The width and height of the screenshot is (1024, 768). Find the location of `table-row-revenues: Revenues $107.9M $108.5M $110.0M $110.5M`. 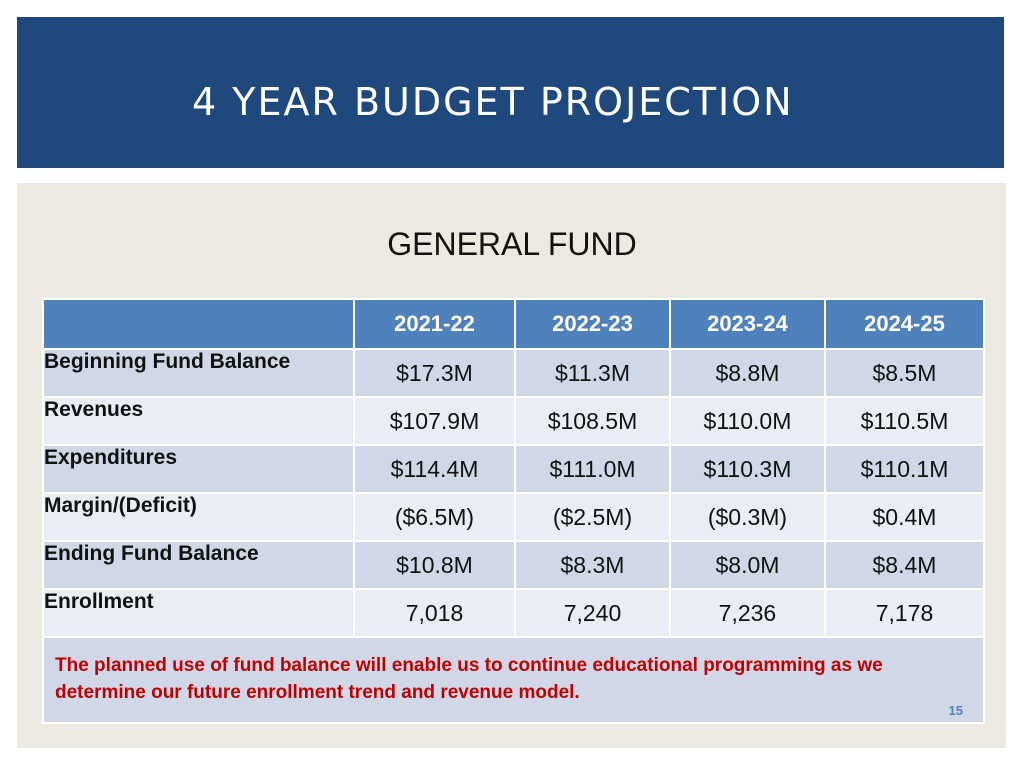

table-row-revenues: Revenues $107.9M $108.5M $110.0M $110.5M is located at coordinates (514, 421).